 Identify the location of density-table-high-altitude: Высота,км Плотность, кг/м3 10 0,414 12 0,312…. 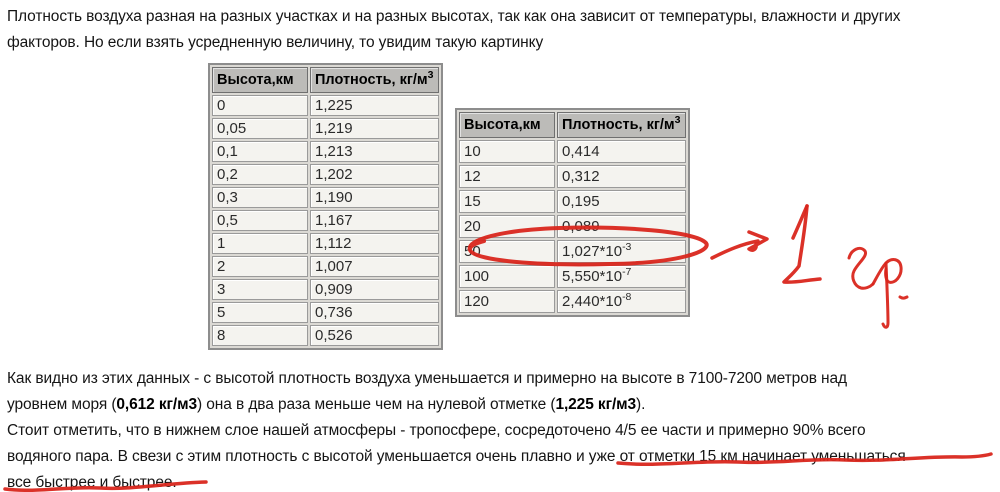
(572, 212).